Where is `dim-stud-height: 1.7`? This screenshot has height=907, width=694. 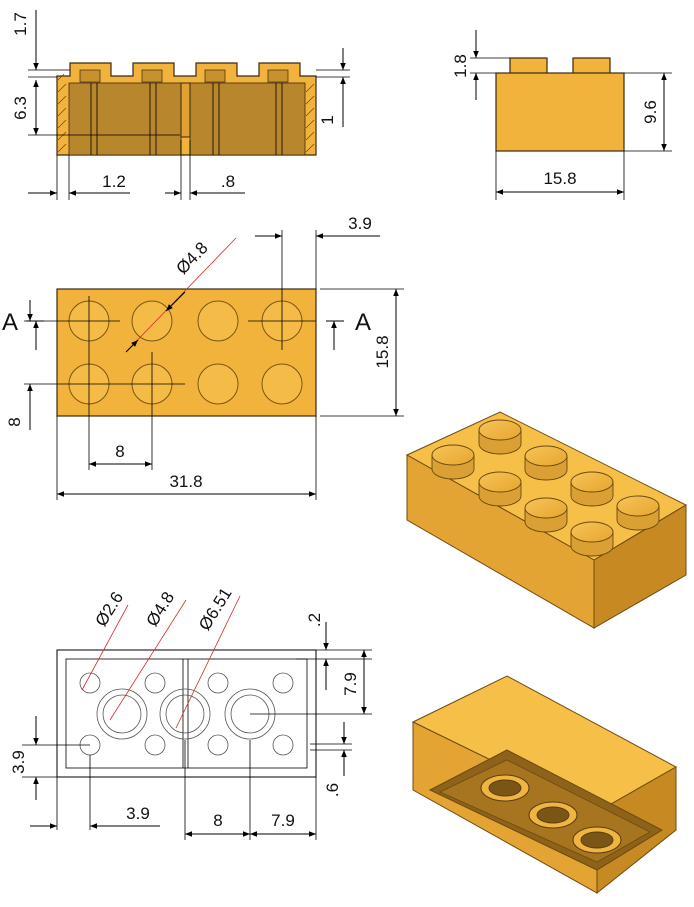 dim-stud-height: 1.7 is located at coordinates (20, 24).